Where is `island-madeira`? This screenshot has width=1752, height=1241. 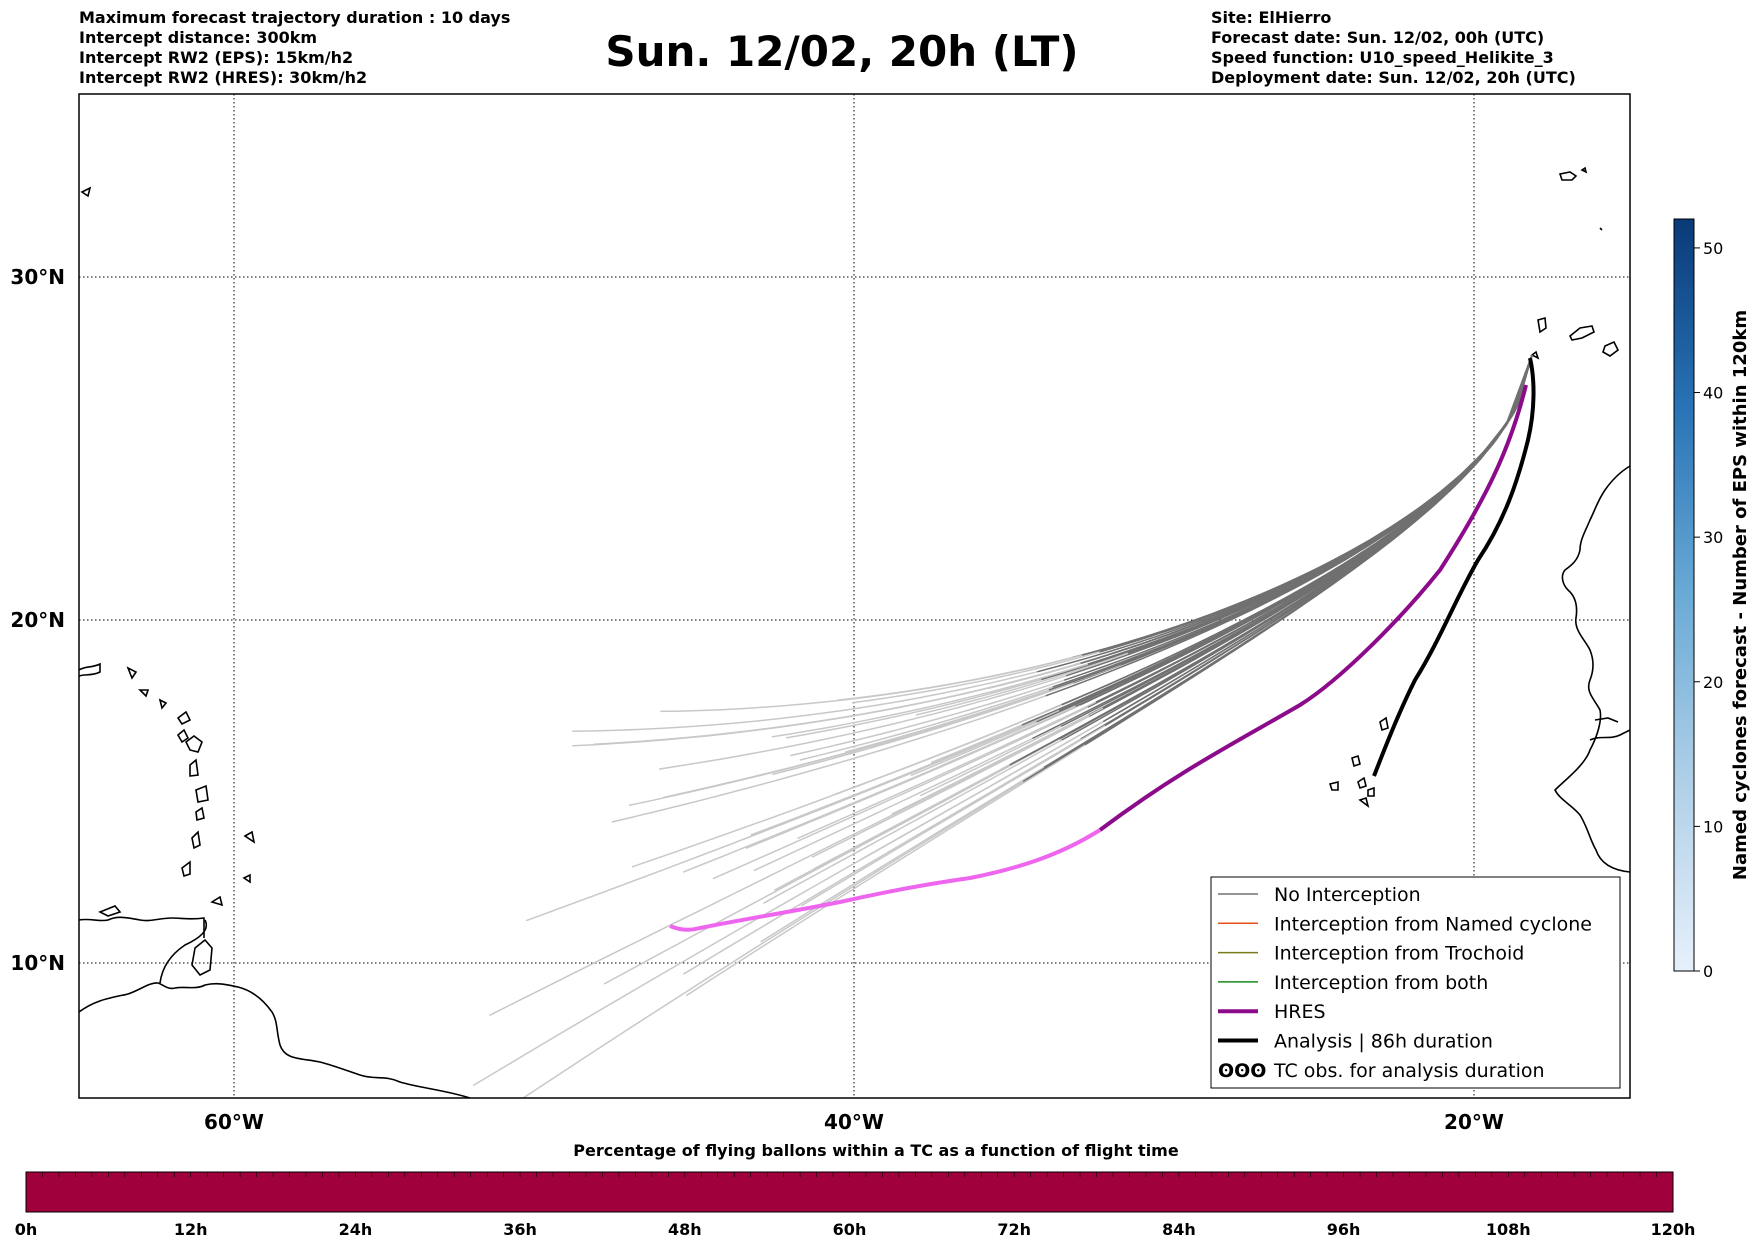 island-madeira is located at coordinates (1568, 176).